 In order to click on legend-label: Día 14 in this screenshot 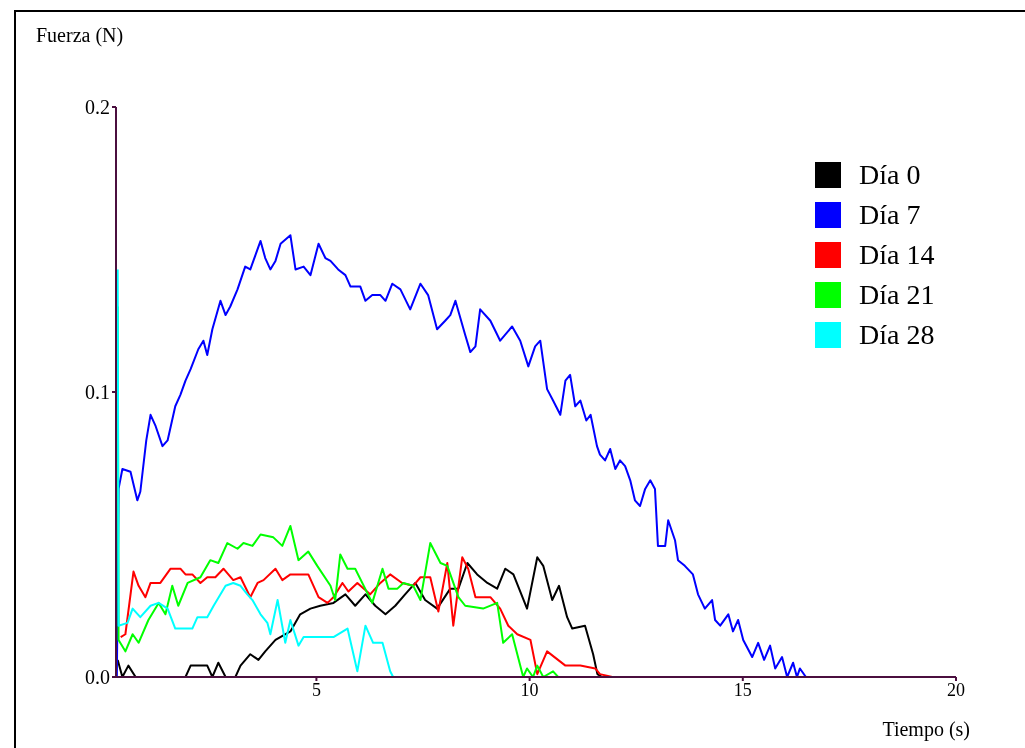, I will do `click(897, 255)`.